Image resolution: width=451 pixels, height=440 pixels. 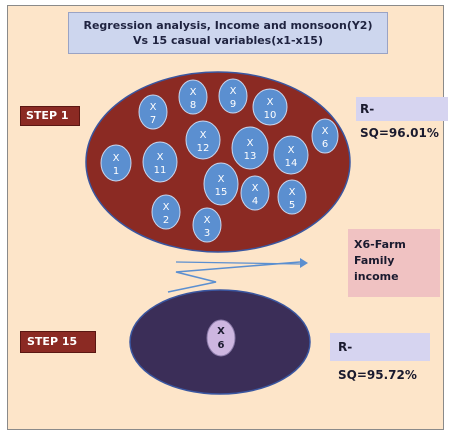 What do you see at coordinates (234, 277) in the screenshot?
I see `transition-arrow` at bounding box center [234, 277].